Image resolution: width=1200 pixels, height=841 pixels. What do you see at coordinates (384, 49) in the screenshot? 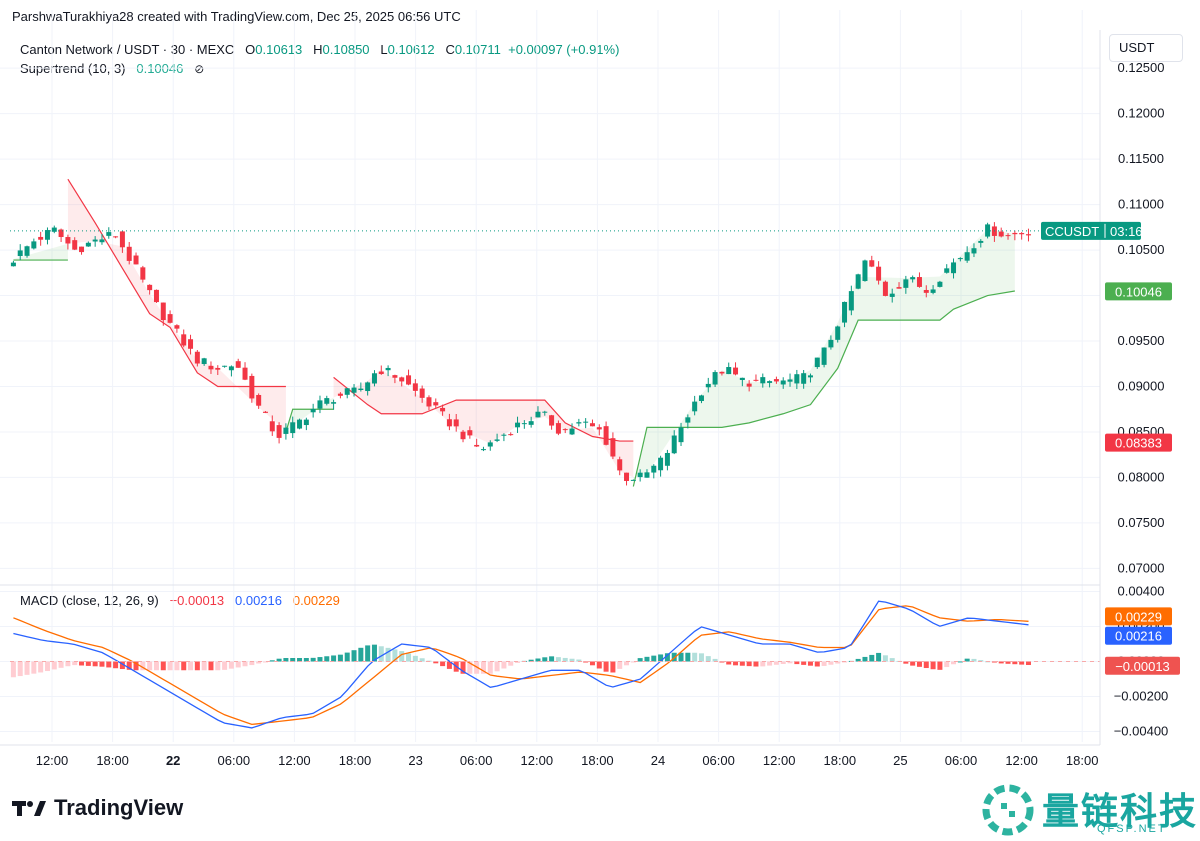
I see `low-label: L` at bounding box center [384, 49].